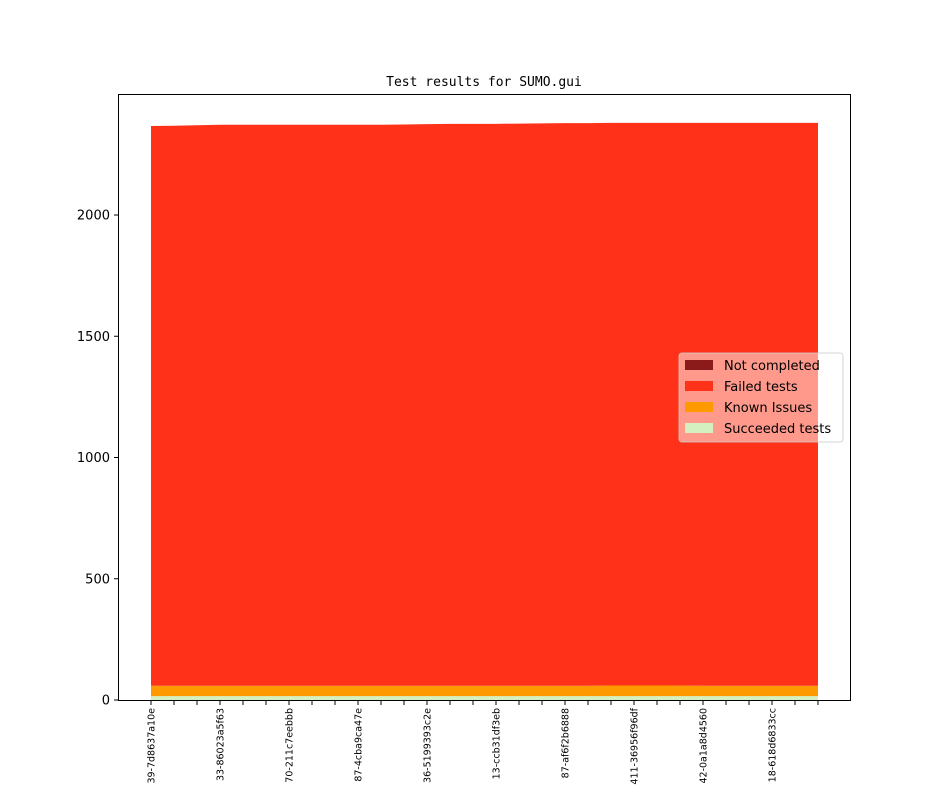 This screenshot has width=944, height=787. What do you see at coordinates (635, 745) in the screenshot?
I see `x-tick-label: 411-36956f96df` at bounding box center [635, 745].